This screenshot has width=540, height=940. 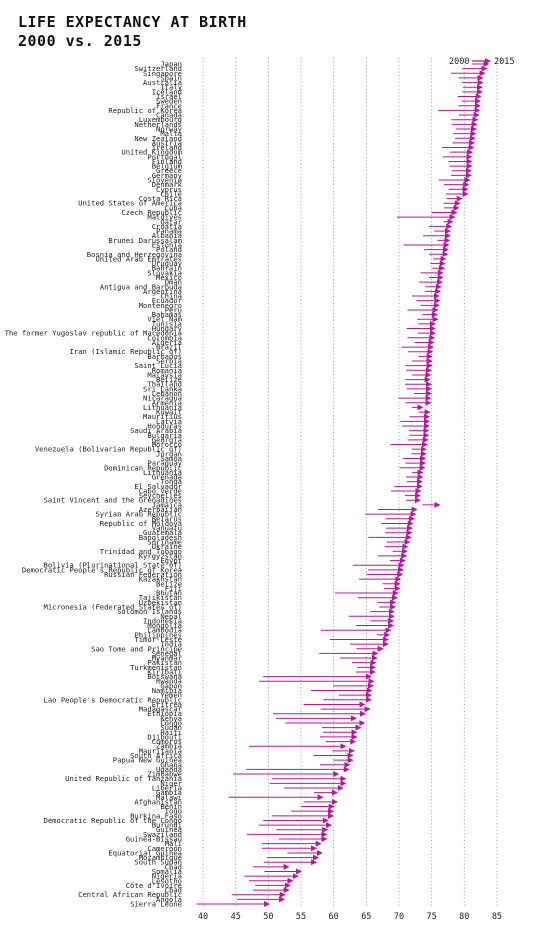 What do you see at coordinates (171, 644) in the screenshot?
I see `country-label: India` at bounding box center [171, 644].